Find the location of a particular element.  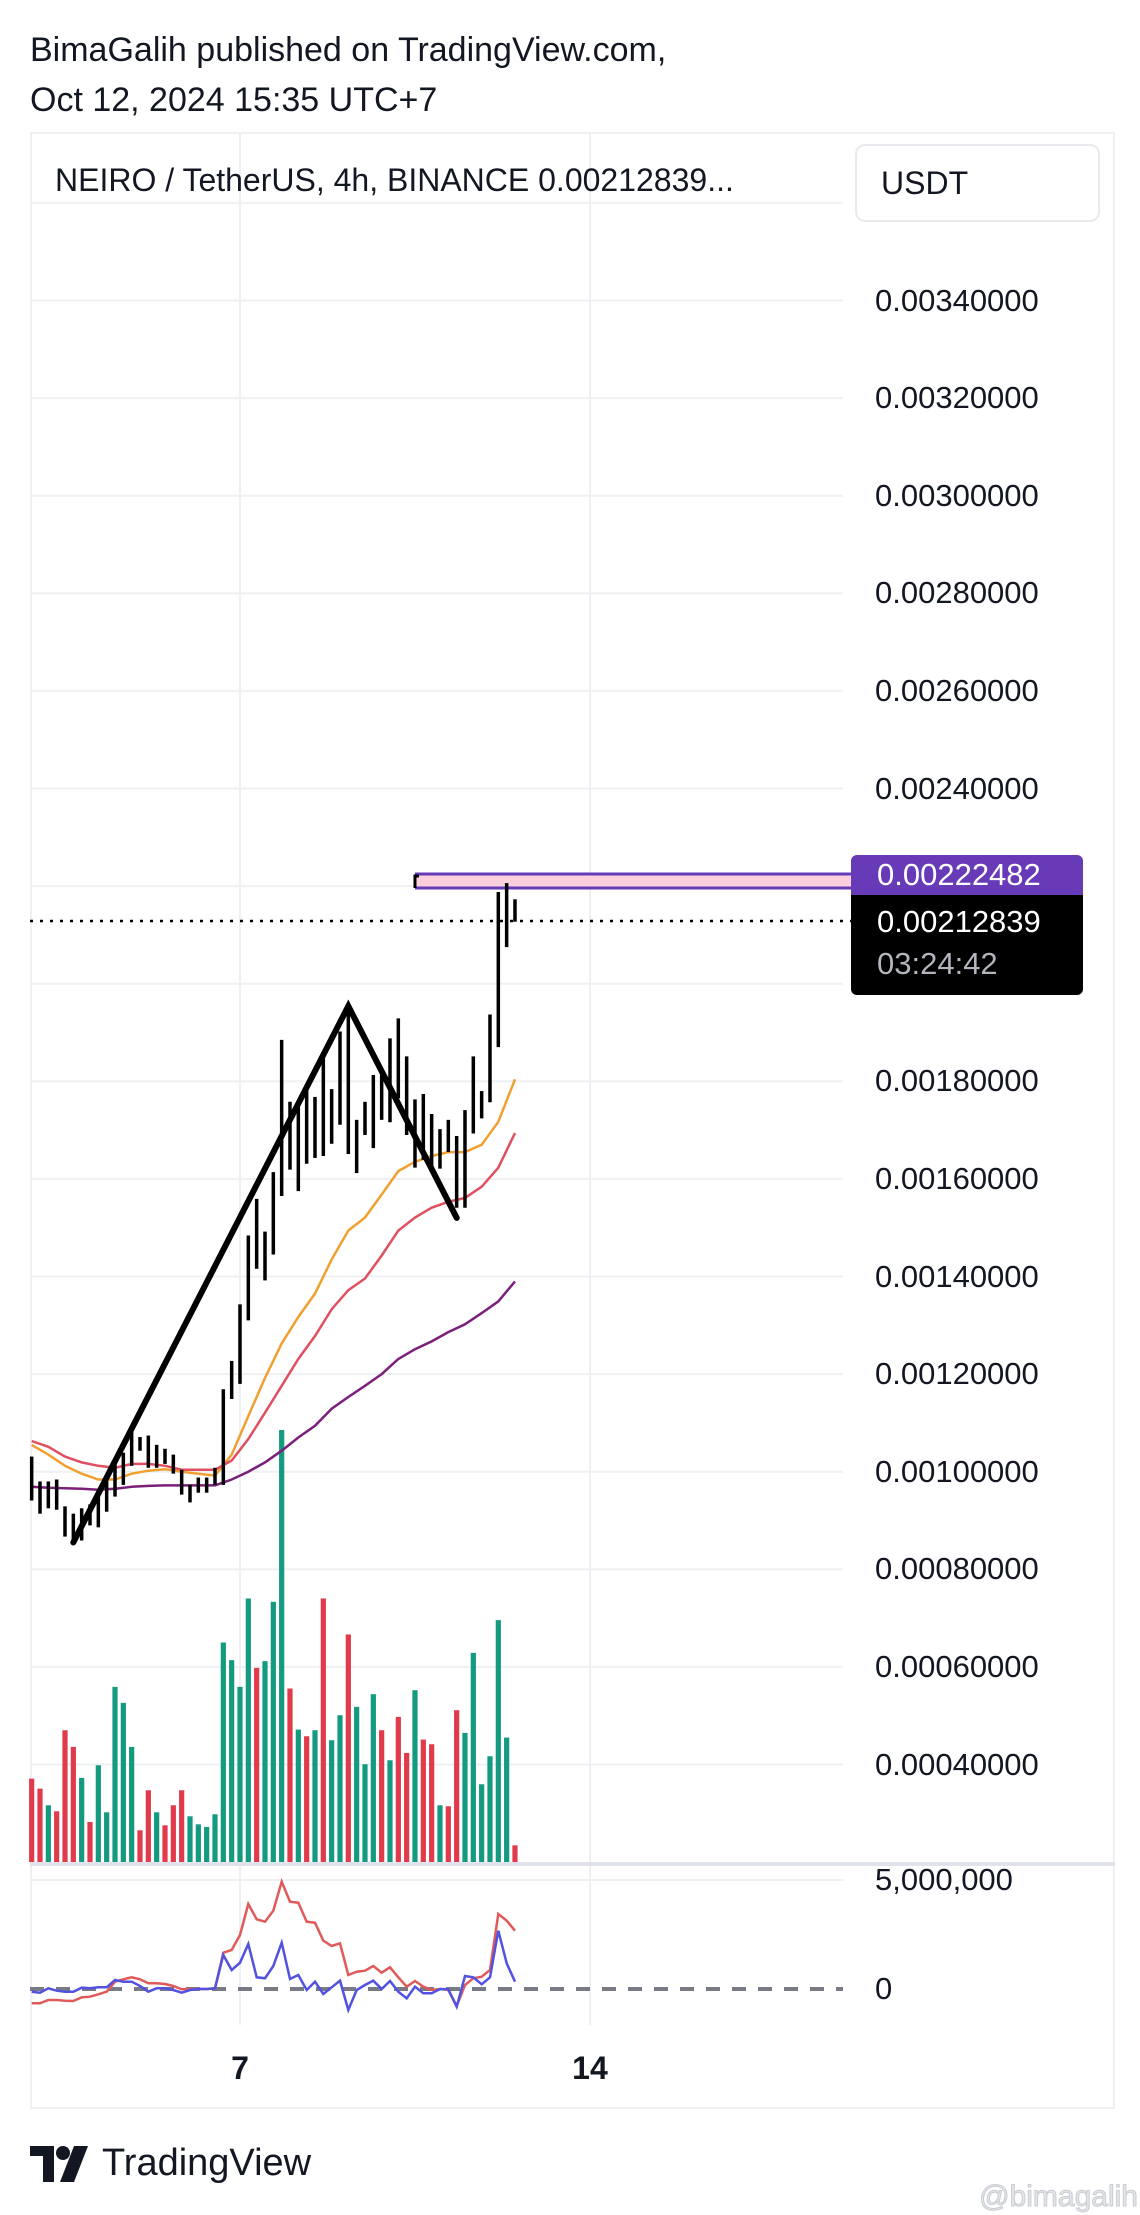

tradingview-logo: TradingView is located at coordinates (170, 2163).